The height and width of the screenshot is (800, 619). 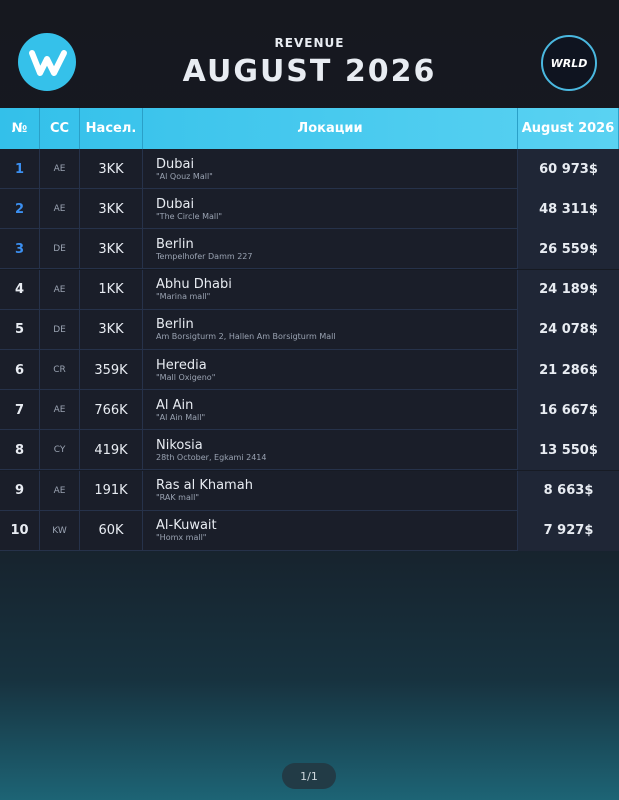 What do you see at coordinates (60, 370) in the screenshot?
I see `country-code: CR` at bounding box center [60, 370].